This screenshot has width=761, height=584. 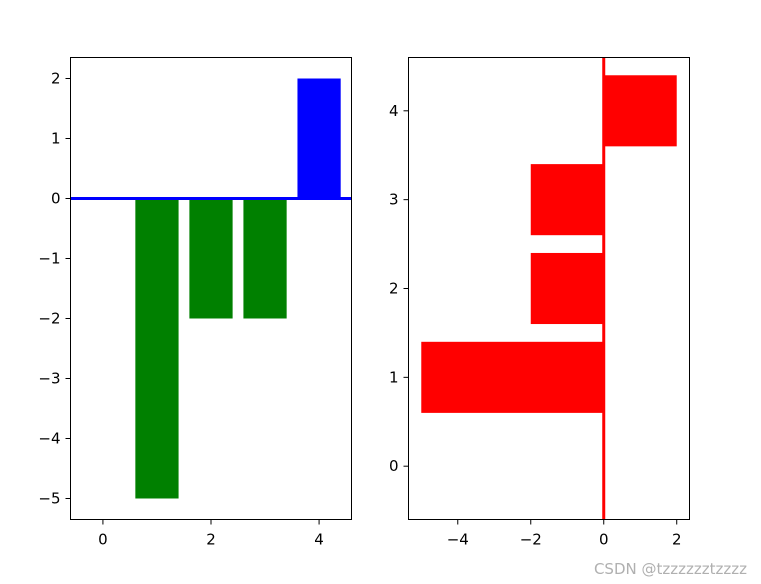 I want to click on y-tick-label-0: 4, so click(x=394, y=111).